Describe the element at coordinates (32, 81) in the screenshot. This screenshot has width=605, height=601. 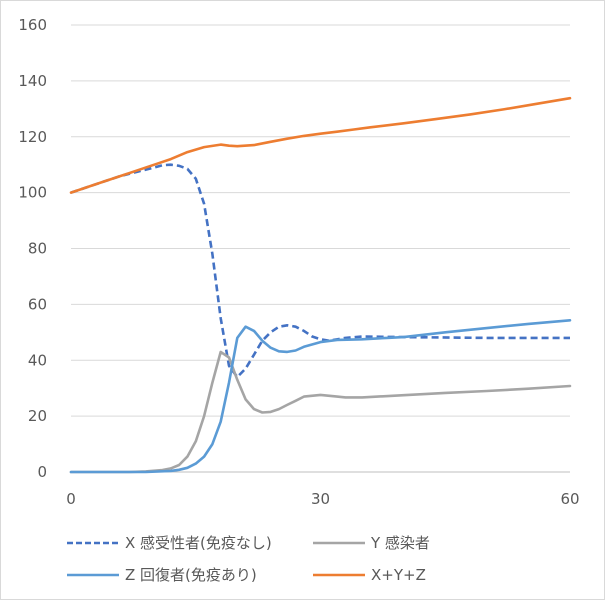
I see `y-tick-label: 140` at that location.